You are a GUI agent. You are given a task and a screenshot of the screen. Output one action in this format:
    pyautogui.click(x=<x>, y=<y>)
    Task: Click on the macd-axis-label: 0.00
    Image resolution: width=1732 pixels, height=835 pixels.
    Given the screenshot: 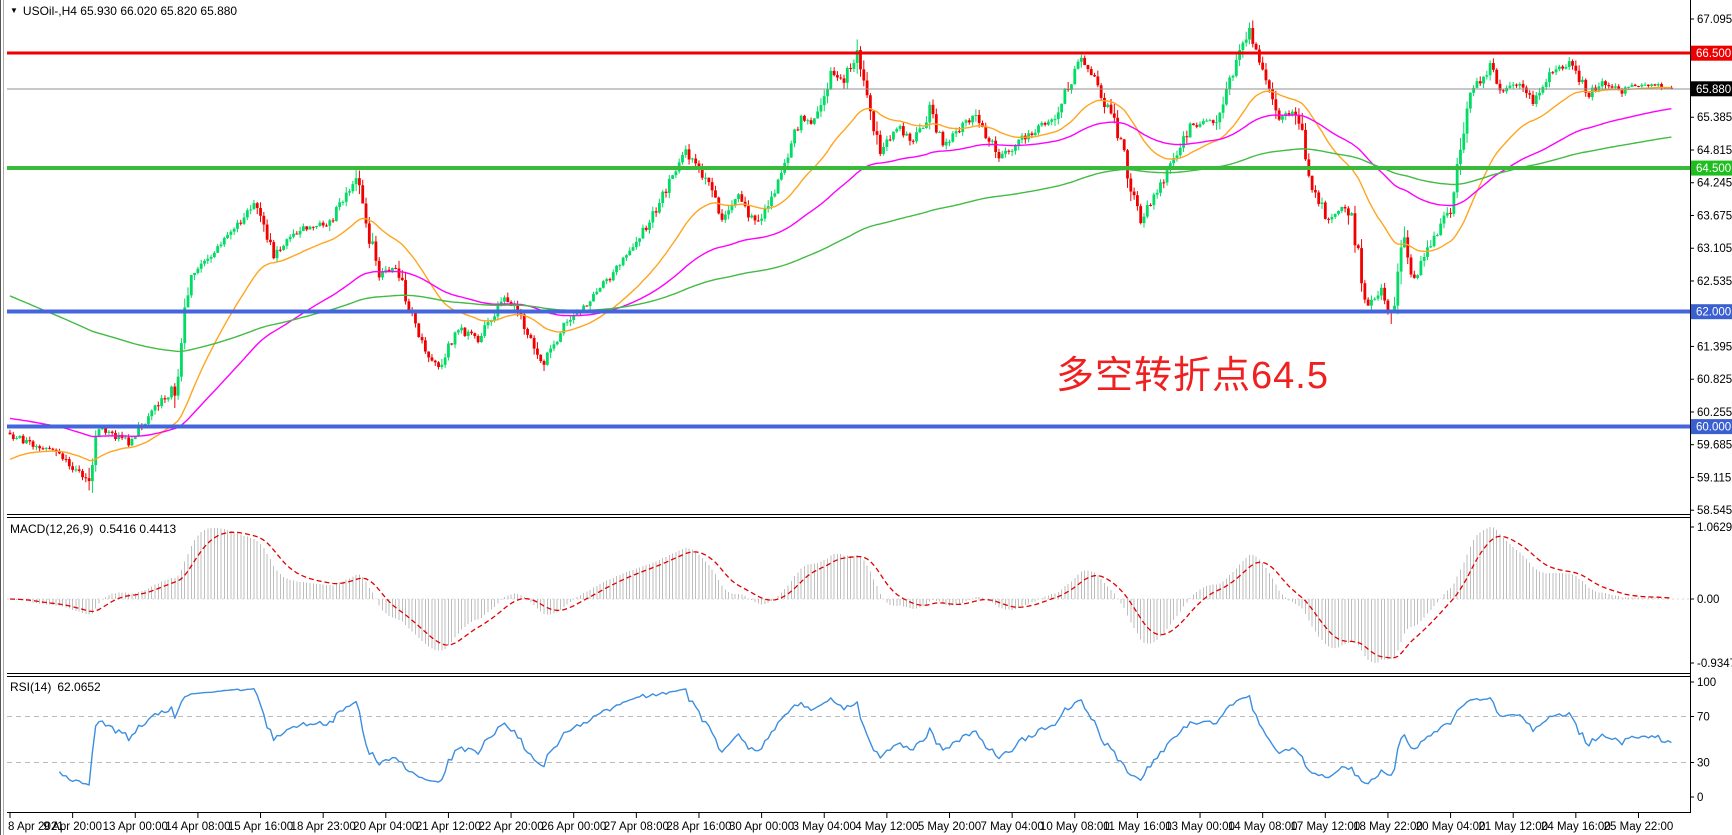 What is the action you would take?
    pyautogui.click(x=1708, y=600)
    